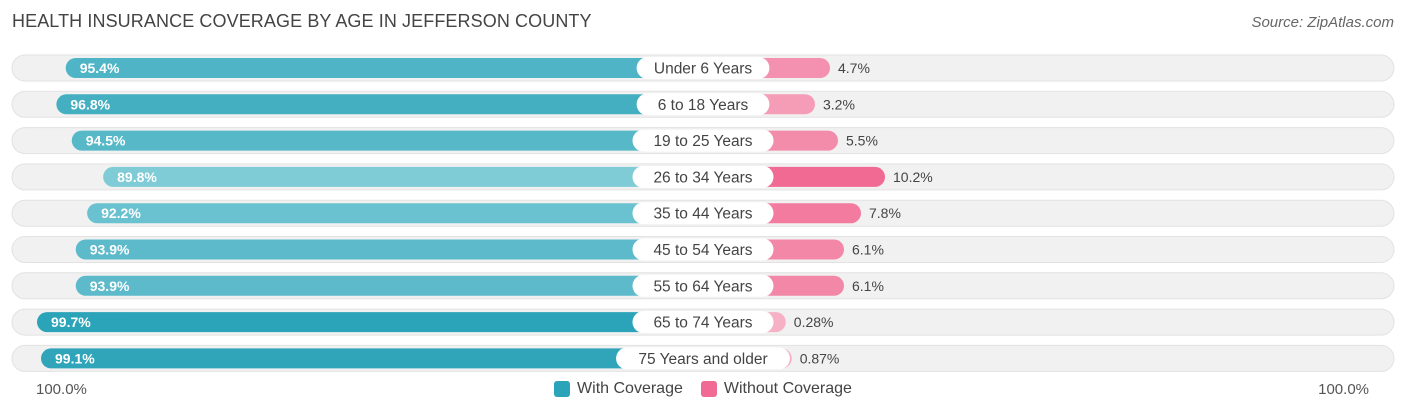  Describe the element at coordinates (61, 389) in the screenshot. I see `axis-left-label: 100.0%` at that location.